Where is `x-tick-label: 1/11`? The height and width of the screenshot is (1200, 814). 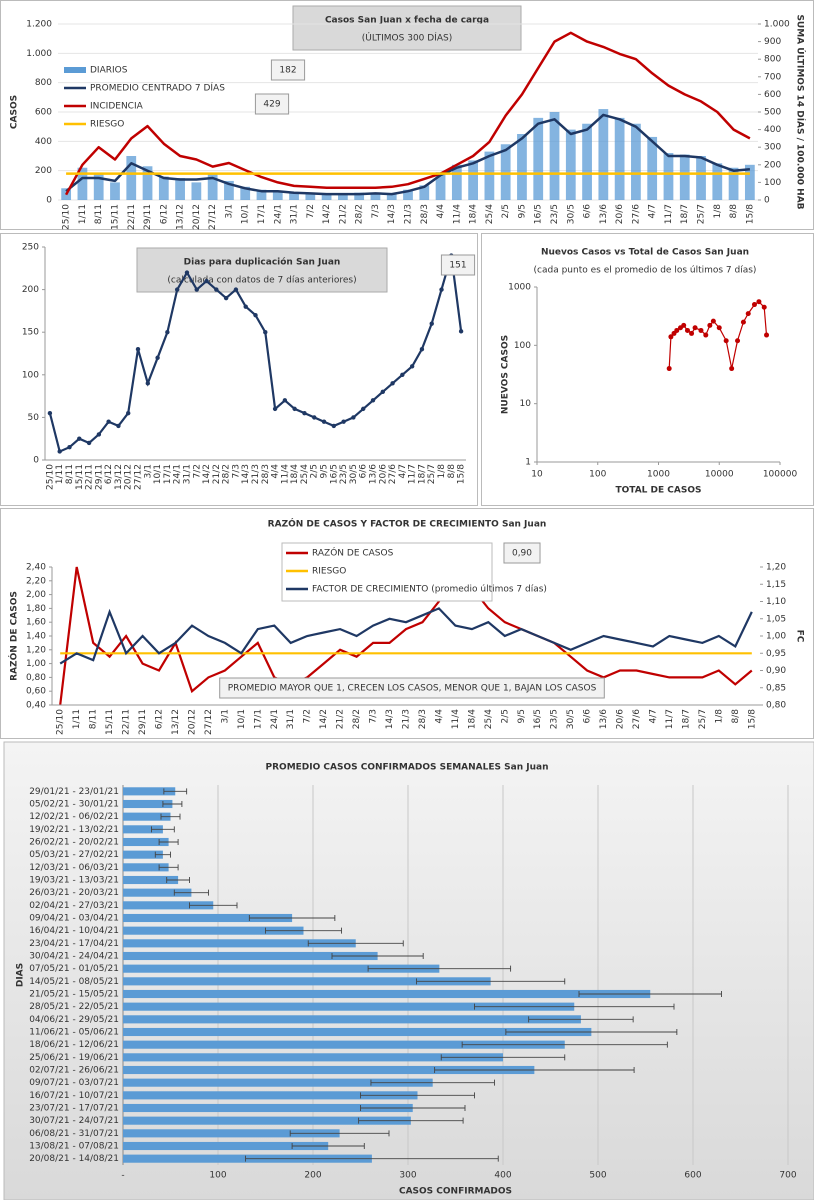
x-tick-label: 1/11 is located at coordinates (77, 719).